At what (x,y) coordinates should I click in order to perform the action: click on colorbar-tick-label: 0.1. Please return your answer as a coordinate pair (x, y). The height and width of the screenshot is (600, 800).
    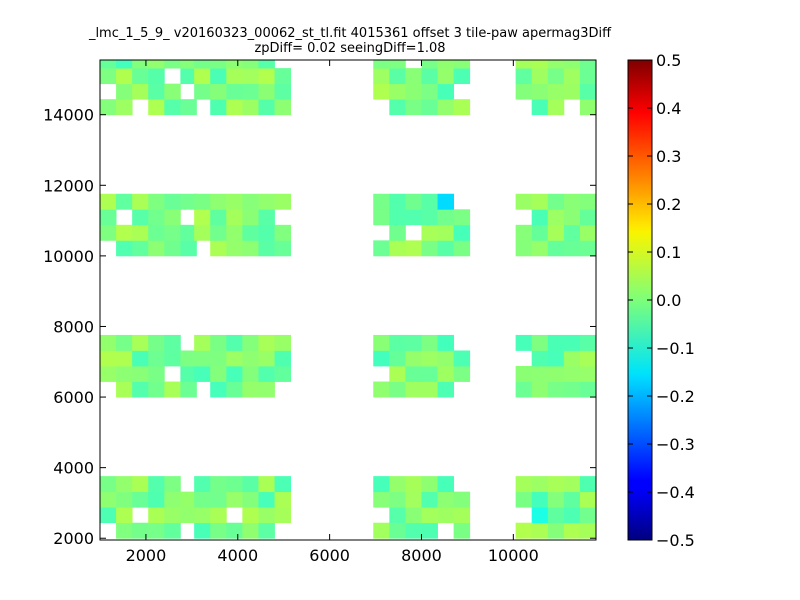
    Looking at the image, I should click on (668, 252).